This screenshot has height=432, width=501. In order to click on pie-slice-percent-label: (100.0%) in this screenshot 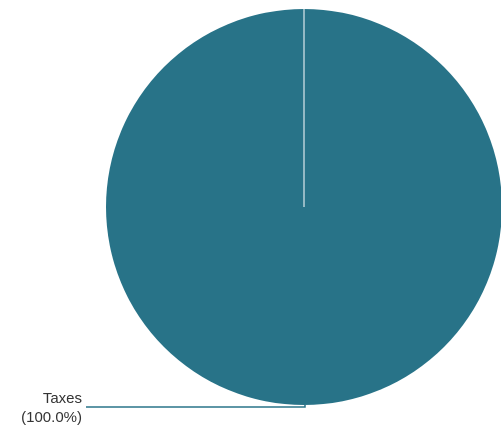, I will do `click(51, 417)`.